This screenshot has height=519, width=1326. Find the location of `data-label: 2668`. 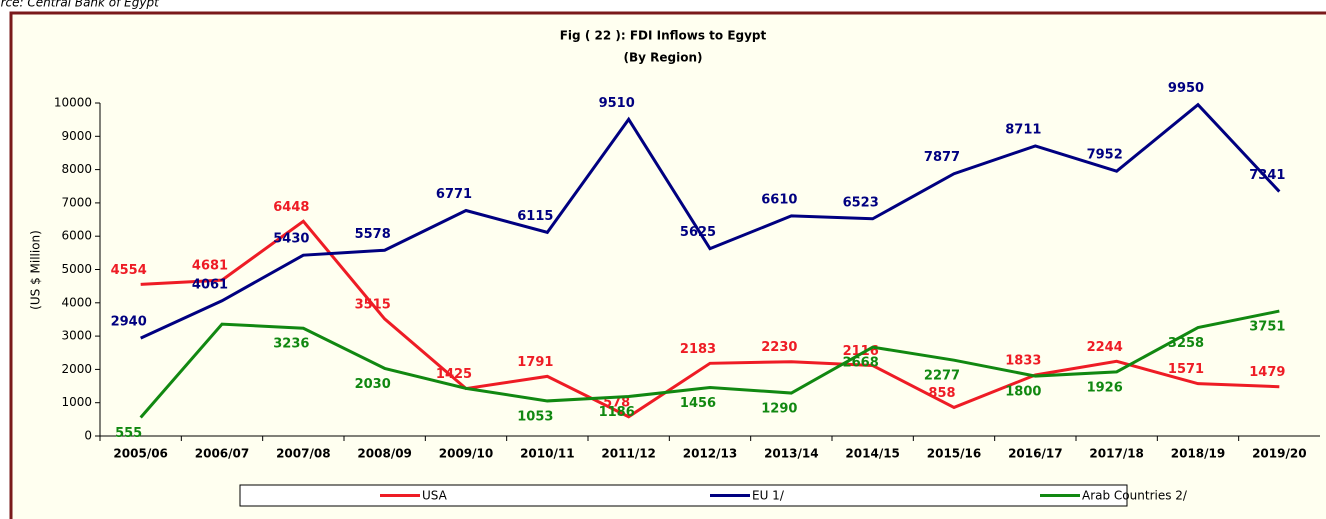

data-label: 2668 is located at coordinates (861, 363).